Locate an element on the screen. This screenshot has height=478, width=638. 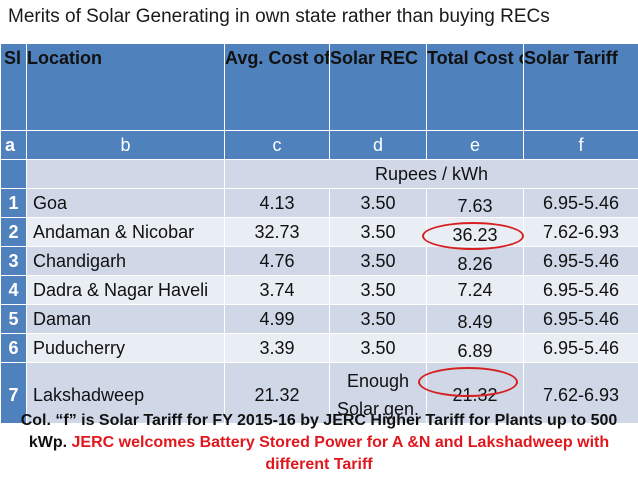
row-total-rpo: 8.49 is located at coordinates (475, 319).